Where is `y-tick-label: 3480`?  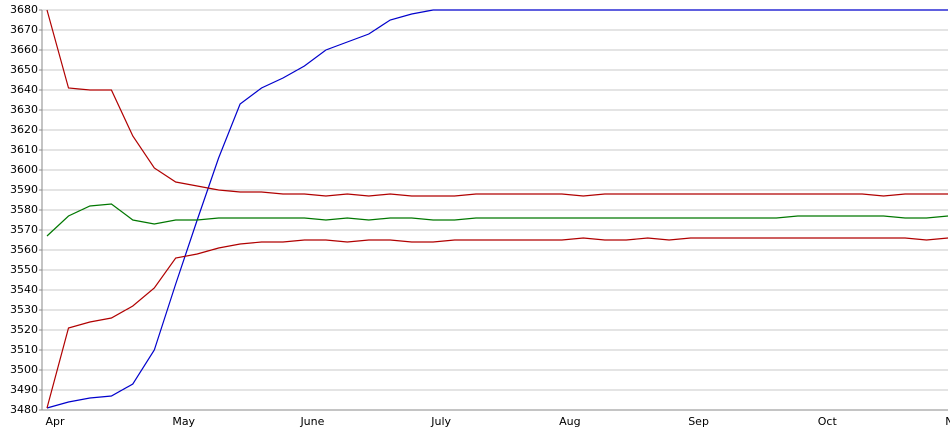
y-tick-label: 3480 is located at coordinates (24, 409).